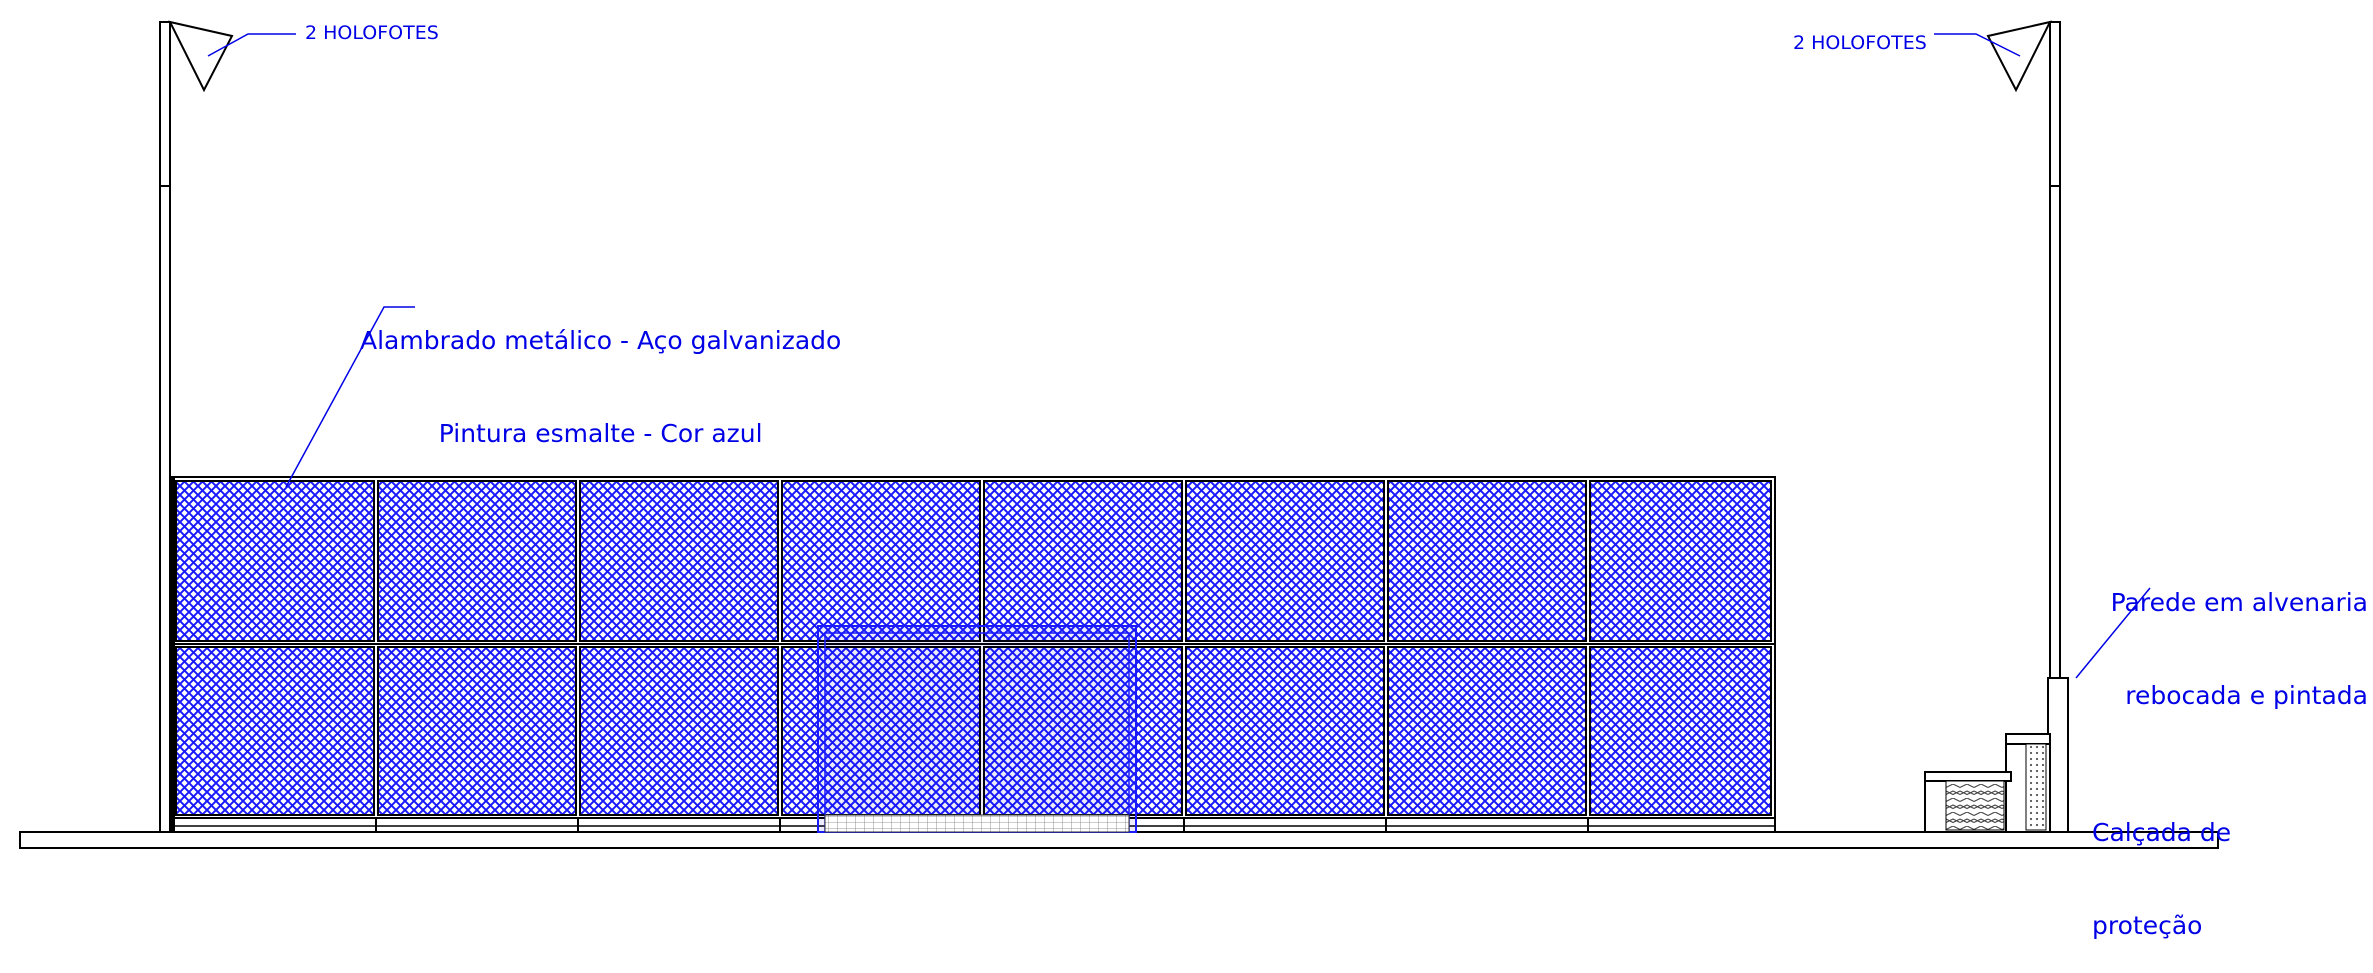  Describe the element at coordinates (1860, 43) in the screenshot. I see `floodlights-right-label: 2 HOLOFOTES` at that location.